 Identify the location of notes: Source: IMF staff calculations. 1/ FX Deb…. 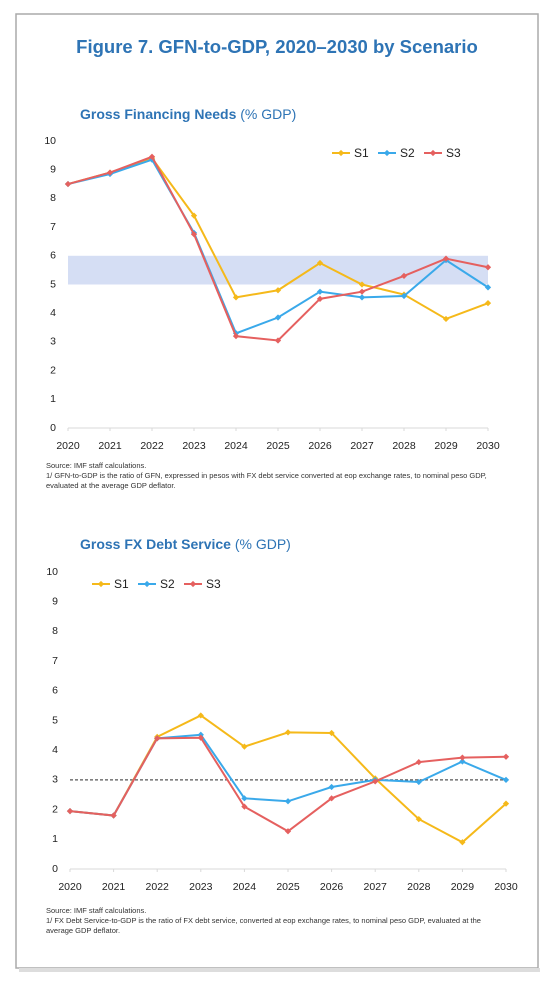
(276, 921).